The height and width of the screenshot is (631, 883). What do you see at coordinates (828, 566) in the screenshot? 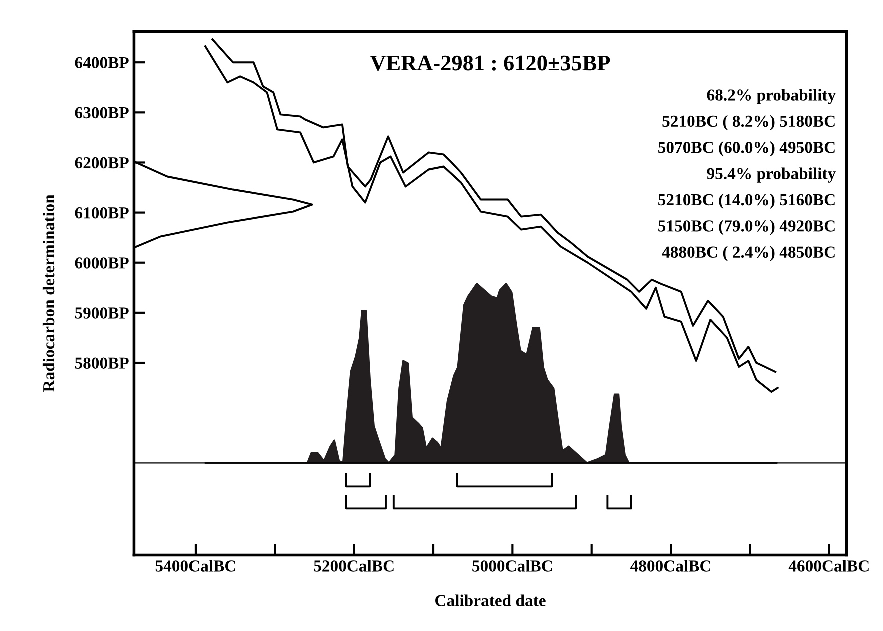
I see `x-tick-label: 4600CalBC` at bounding box center [828, 566].